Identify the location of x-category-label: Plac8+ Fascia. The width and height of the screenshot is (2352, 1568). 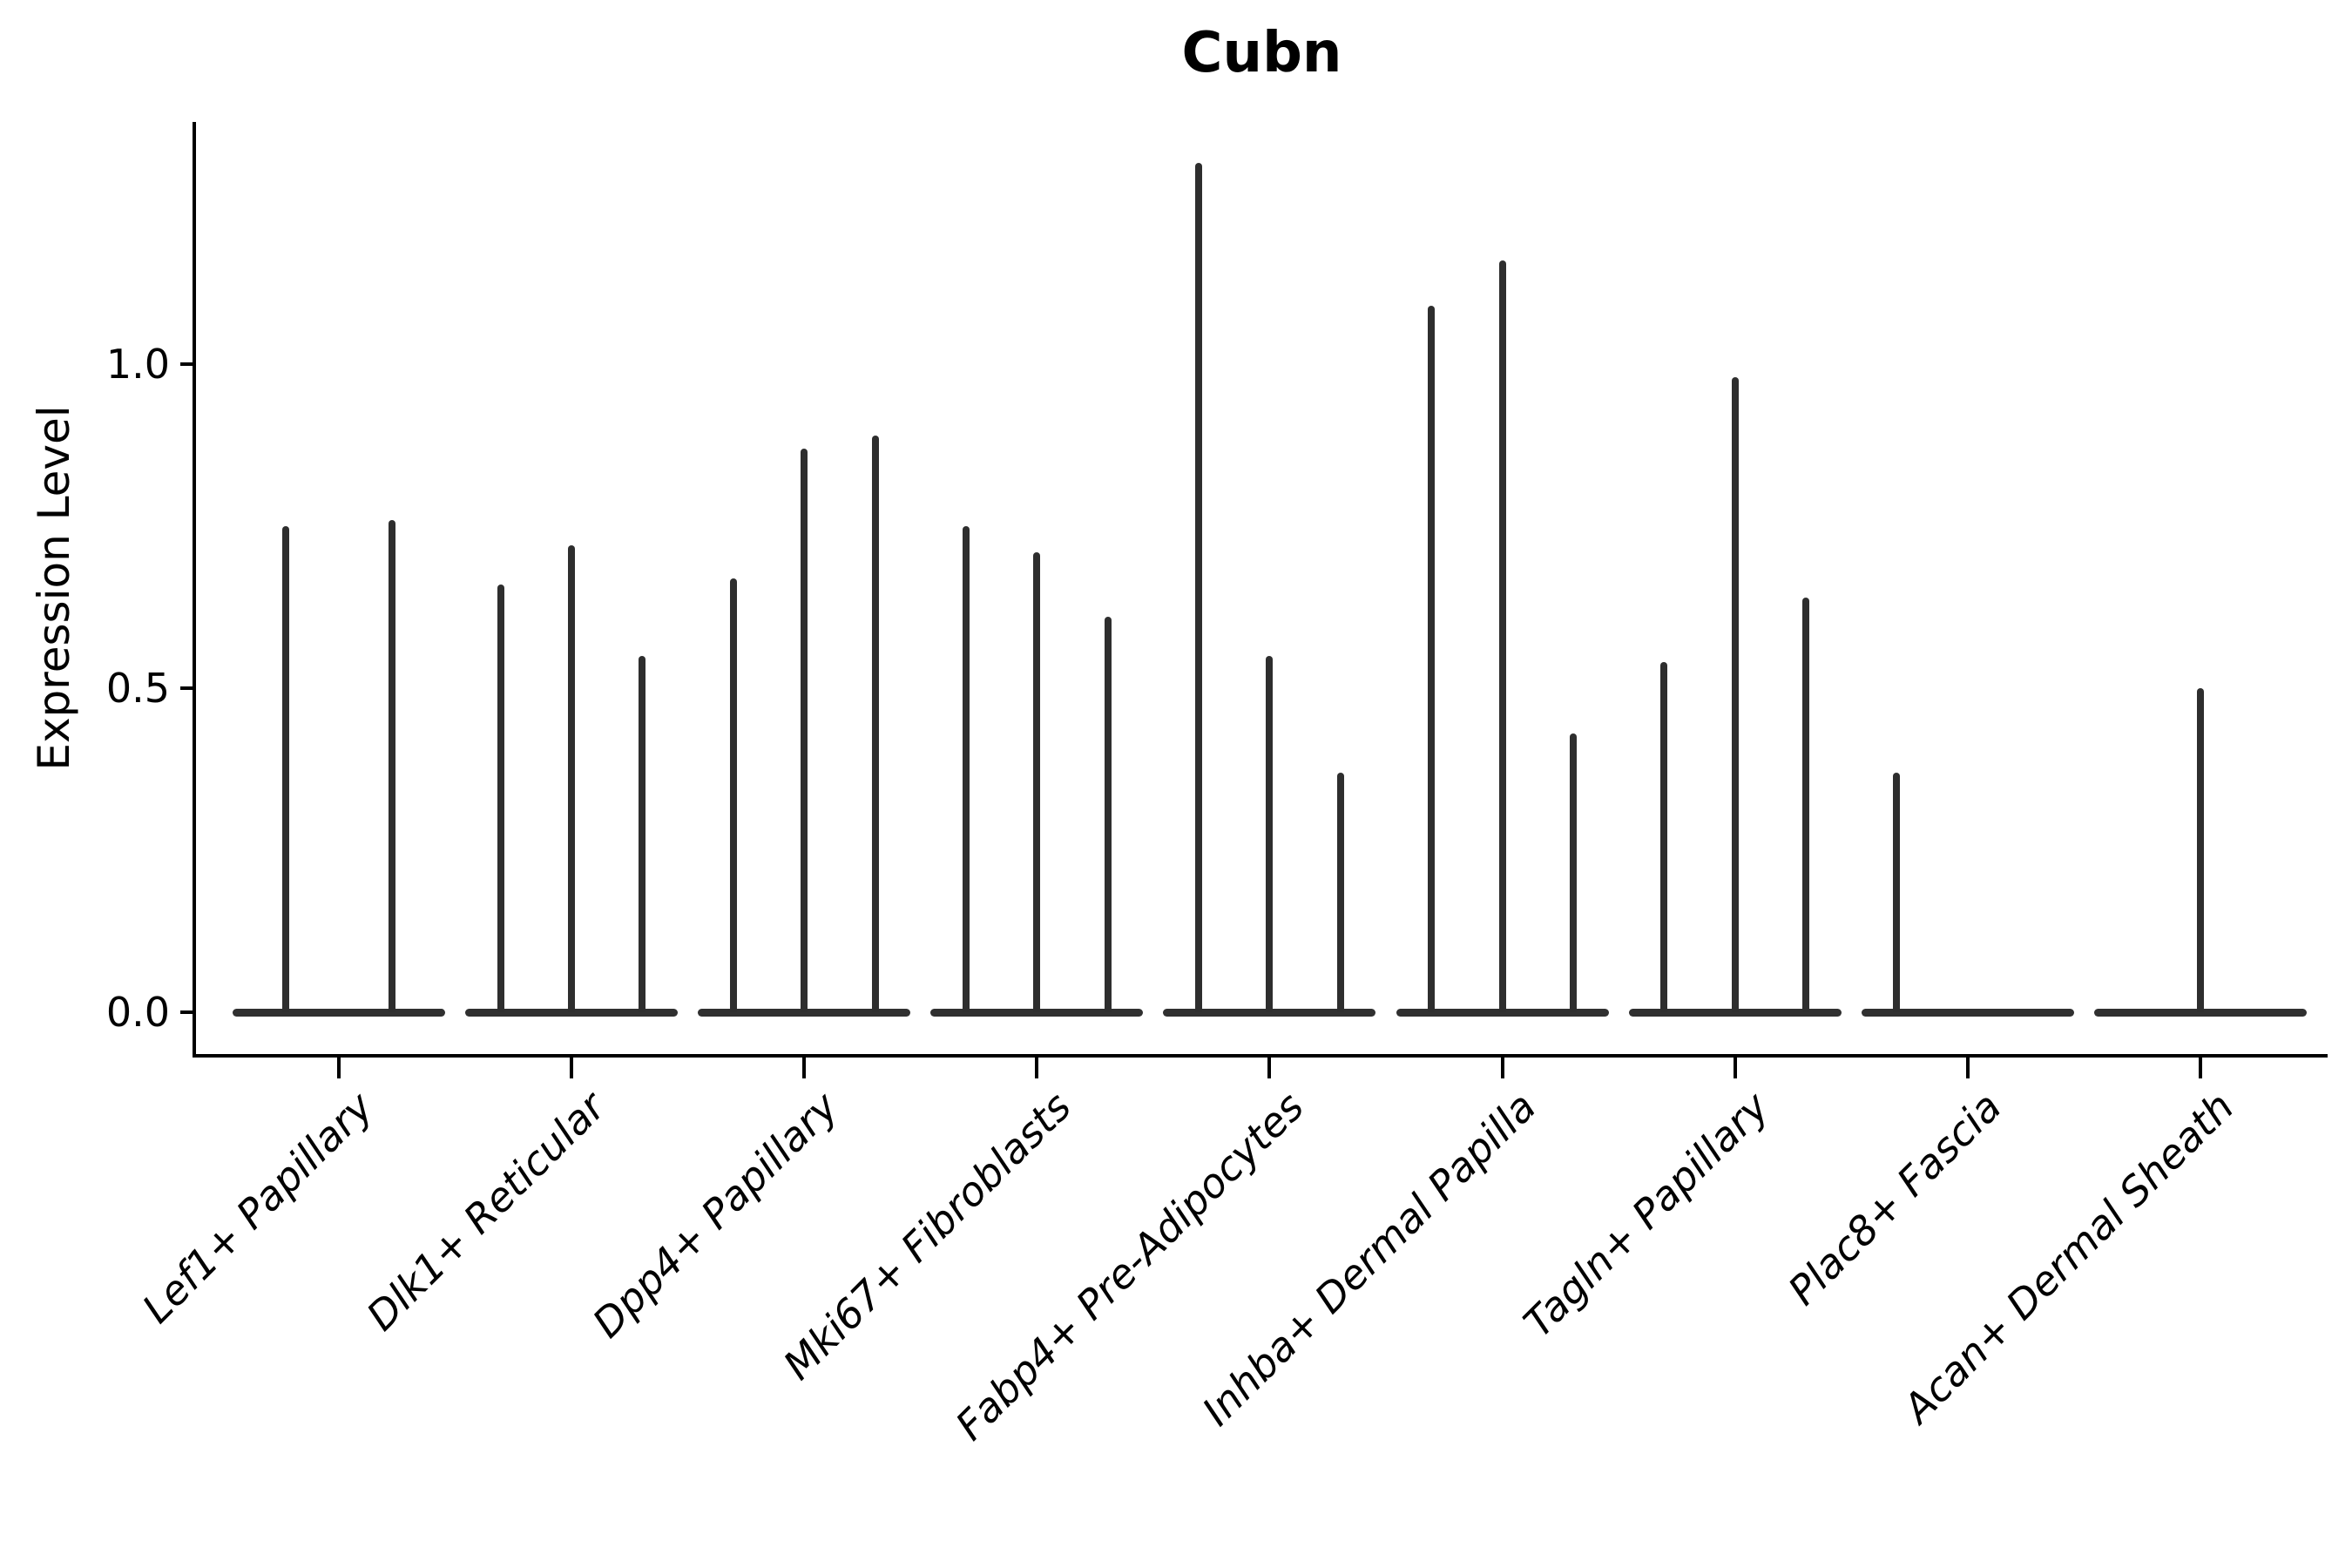
(1895, 1199).